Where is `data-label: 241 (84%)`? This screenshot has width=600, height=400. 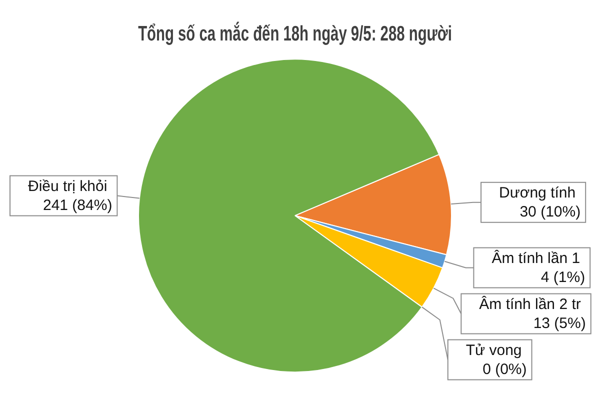
data-label: 241 (84%) is located at coordinates (77, 205).